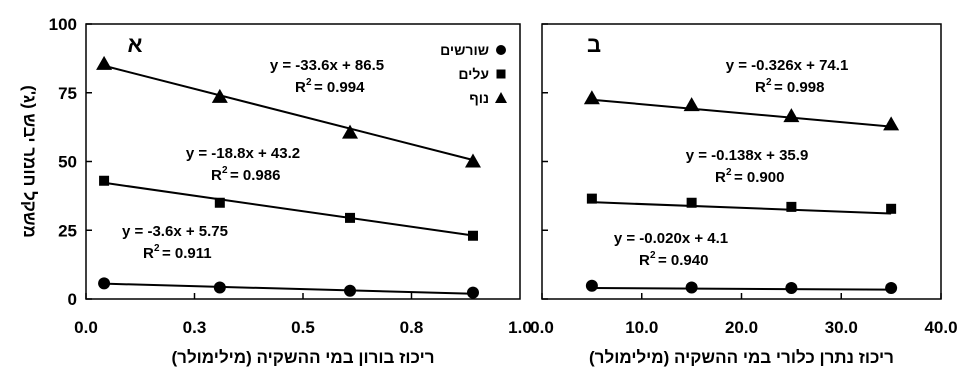  Describe the element at coordinates (412, 327) in the screenshot. I see `x-tick-label: 0.8` at that location.